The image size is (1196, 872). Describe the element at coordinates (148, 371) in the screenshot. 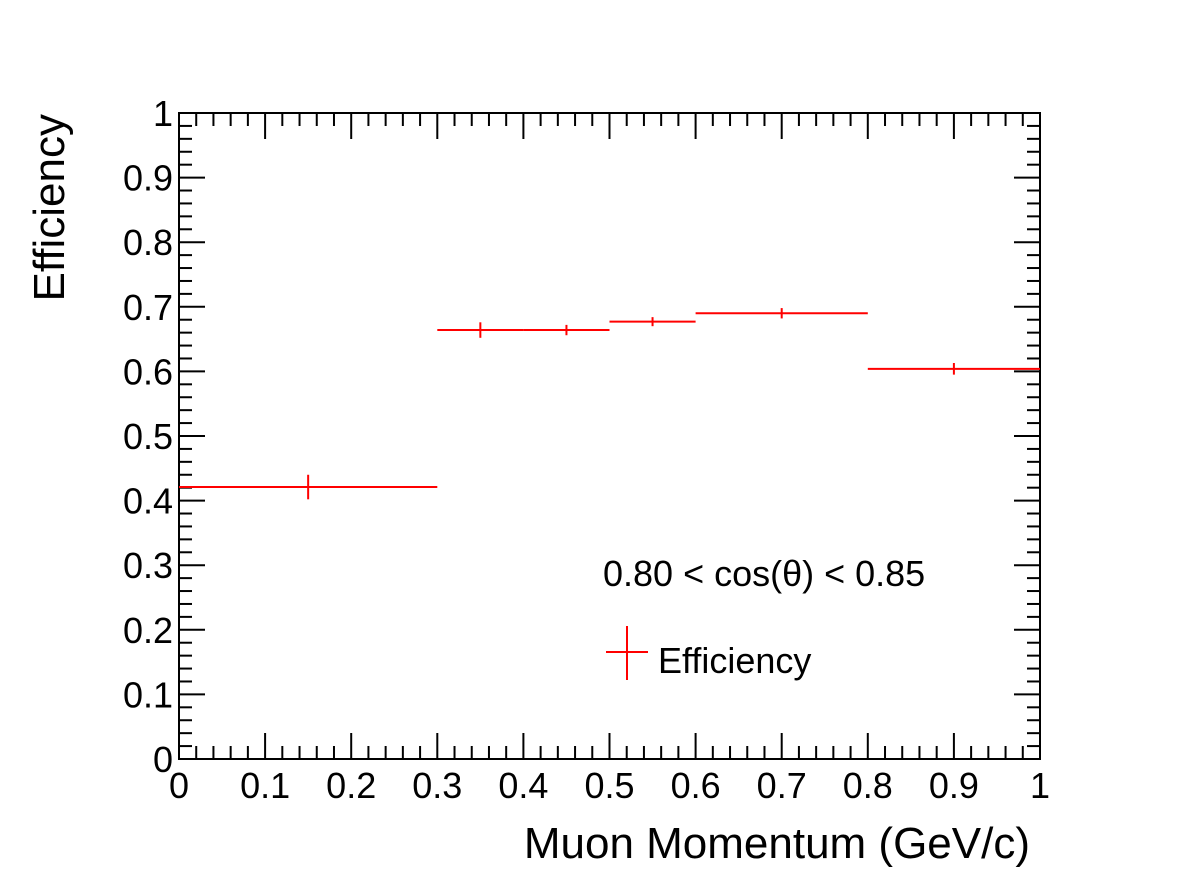

I see `y-tick-label: 0.6` at that location.